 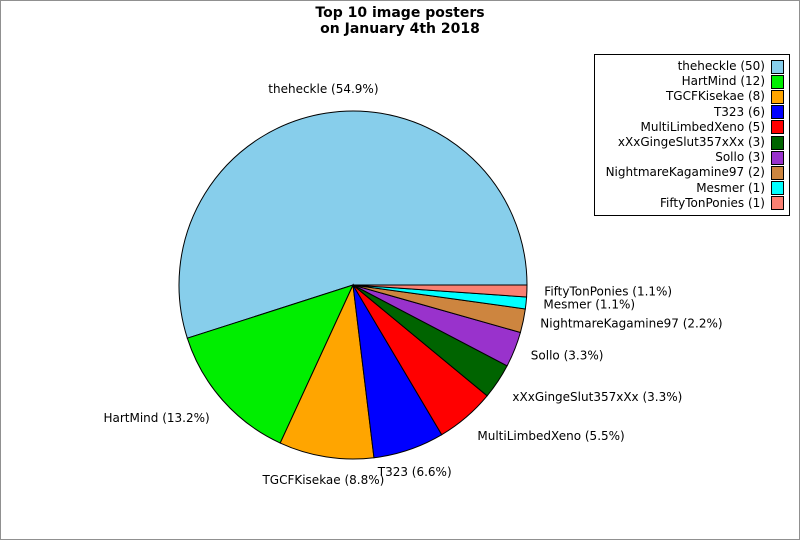 What do you see at coordinates (323, 480) in the screenshot?
I see `slice-label-TGCFKisekae: TGCFKisekae (8.8%)` at bounding box center [323, 480].